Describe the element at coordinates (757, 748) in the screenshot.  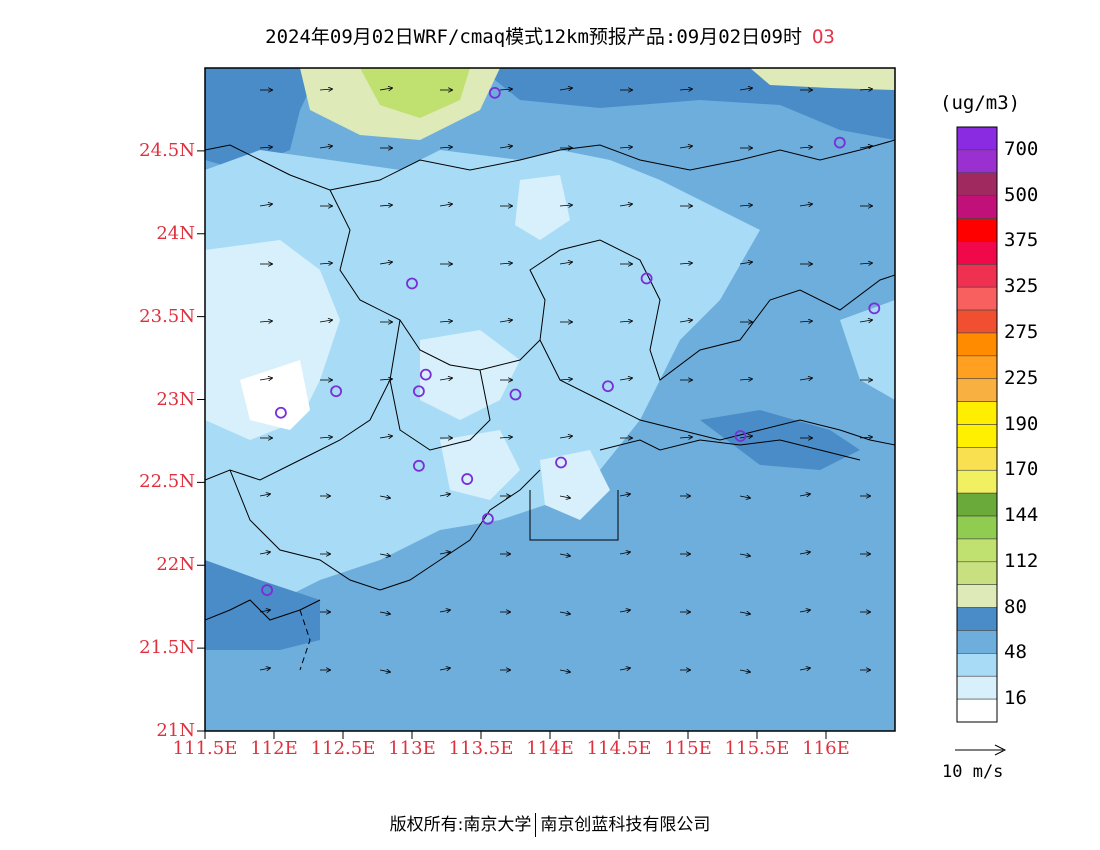
I see `lon-label: 115.5E` at that location.